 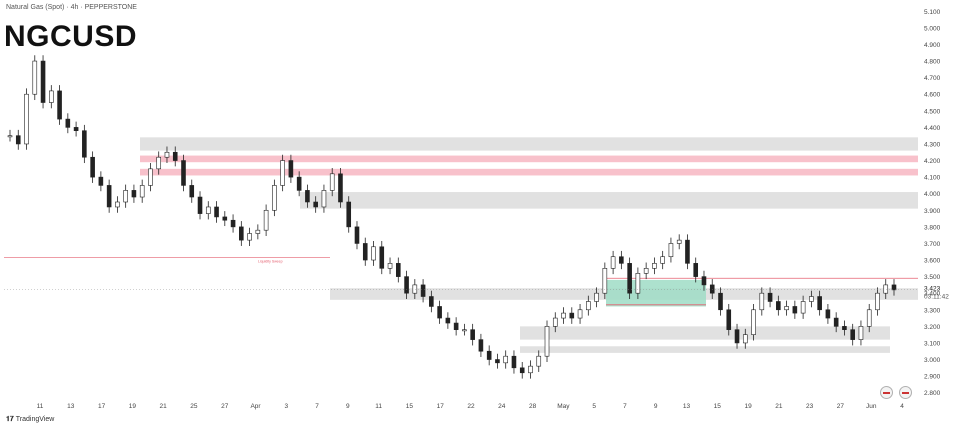 What do you see at coordinates (779, 406) in the screenshot?
I see `x-tick-label: 21` at bounding box center [779, 406].